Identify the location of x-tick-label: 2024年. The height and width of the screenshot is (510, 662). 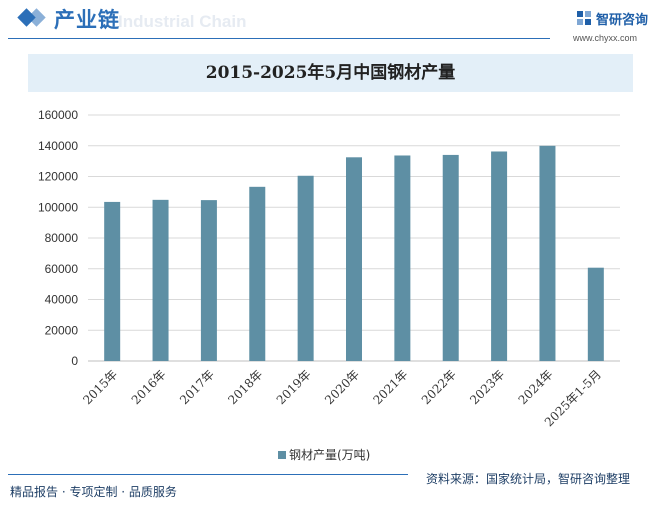
(536, 387).